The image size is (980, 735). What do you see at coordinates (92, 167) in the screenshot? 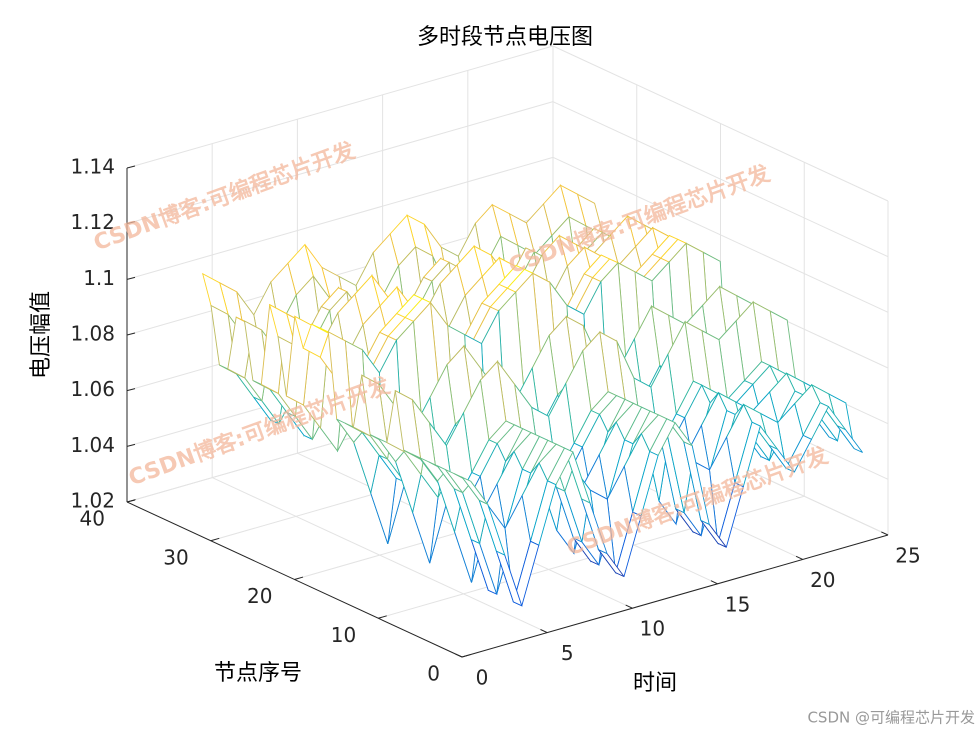
I see `z-tick-label: 1.14` at bounding box center [92, 167].